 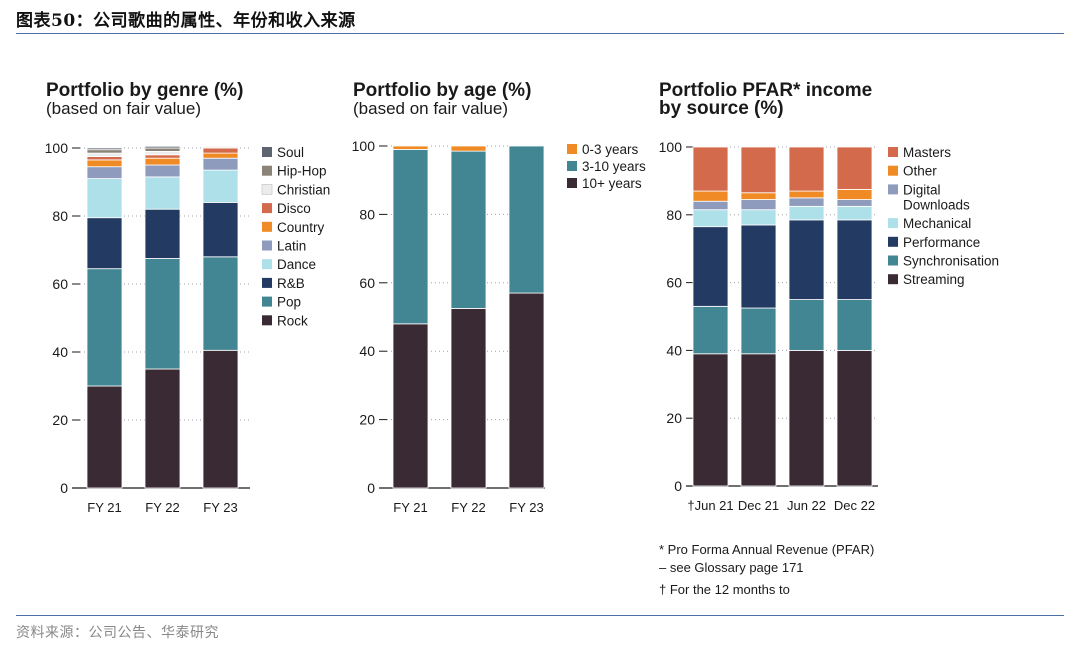 What do you see at coordinates (806, 505) in the screenshot?
I see `x-category-label: Jun 22` at bounding box center [806, 505].